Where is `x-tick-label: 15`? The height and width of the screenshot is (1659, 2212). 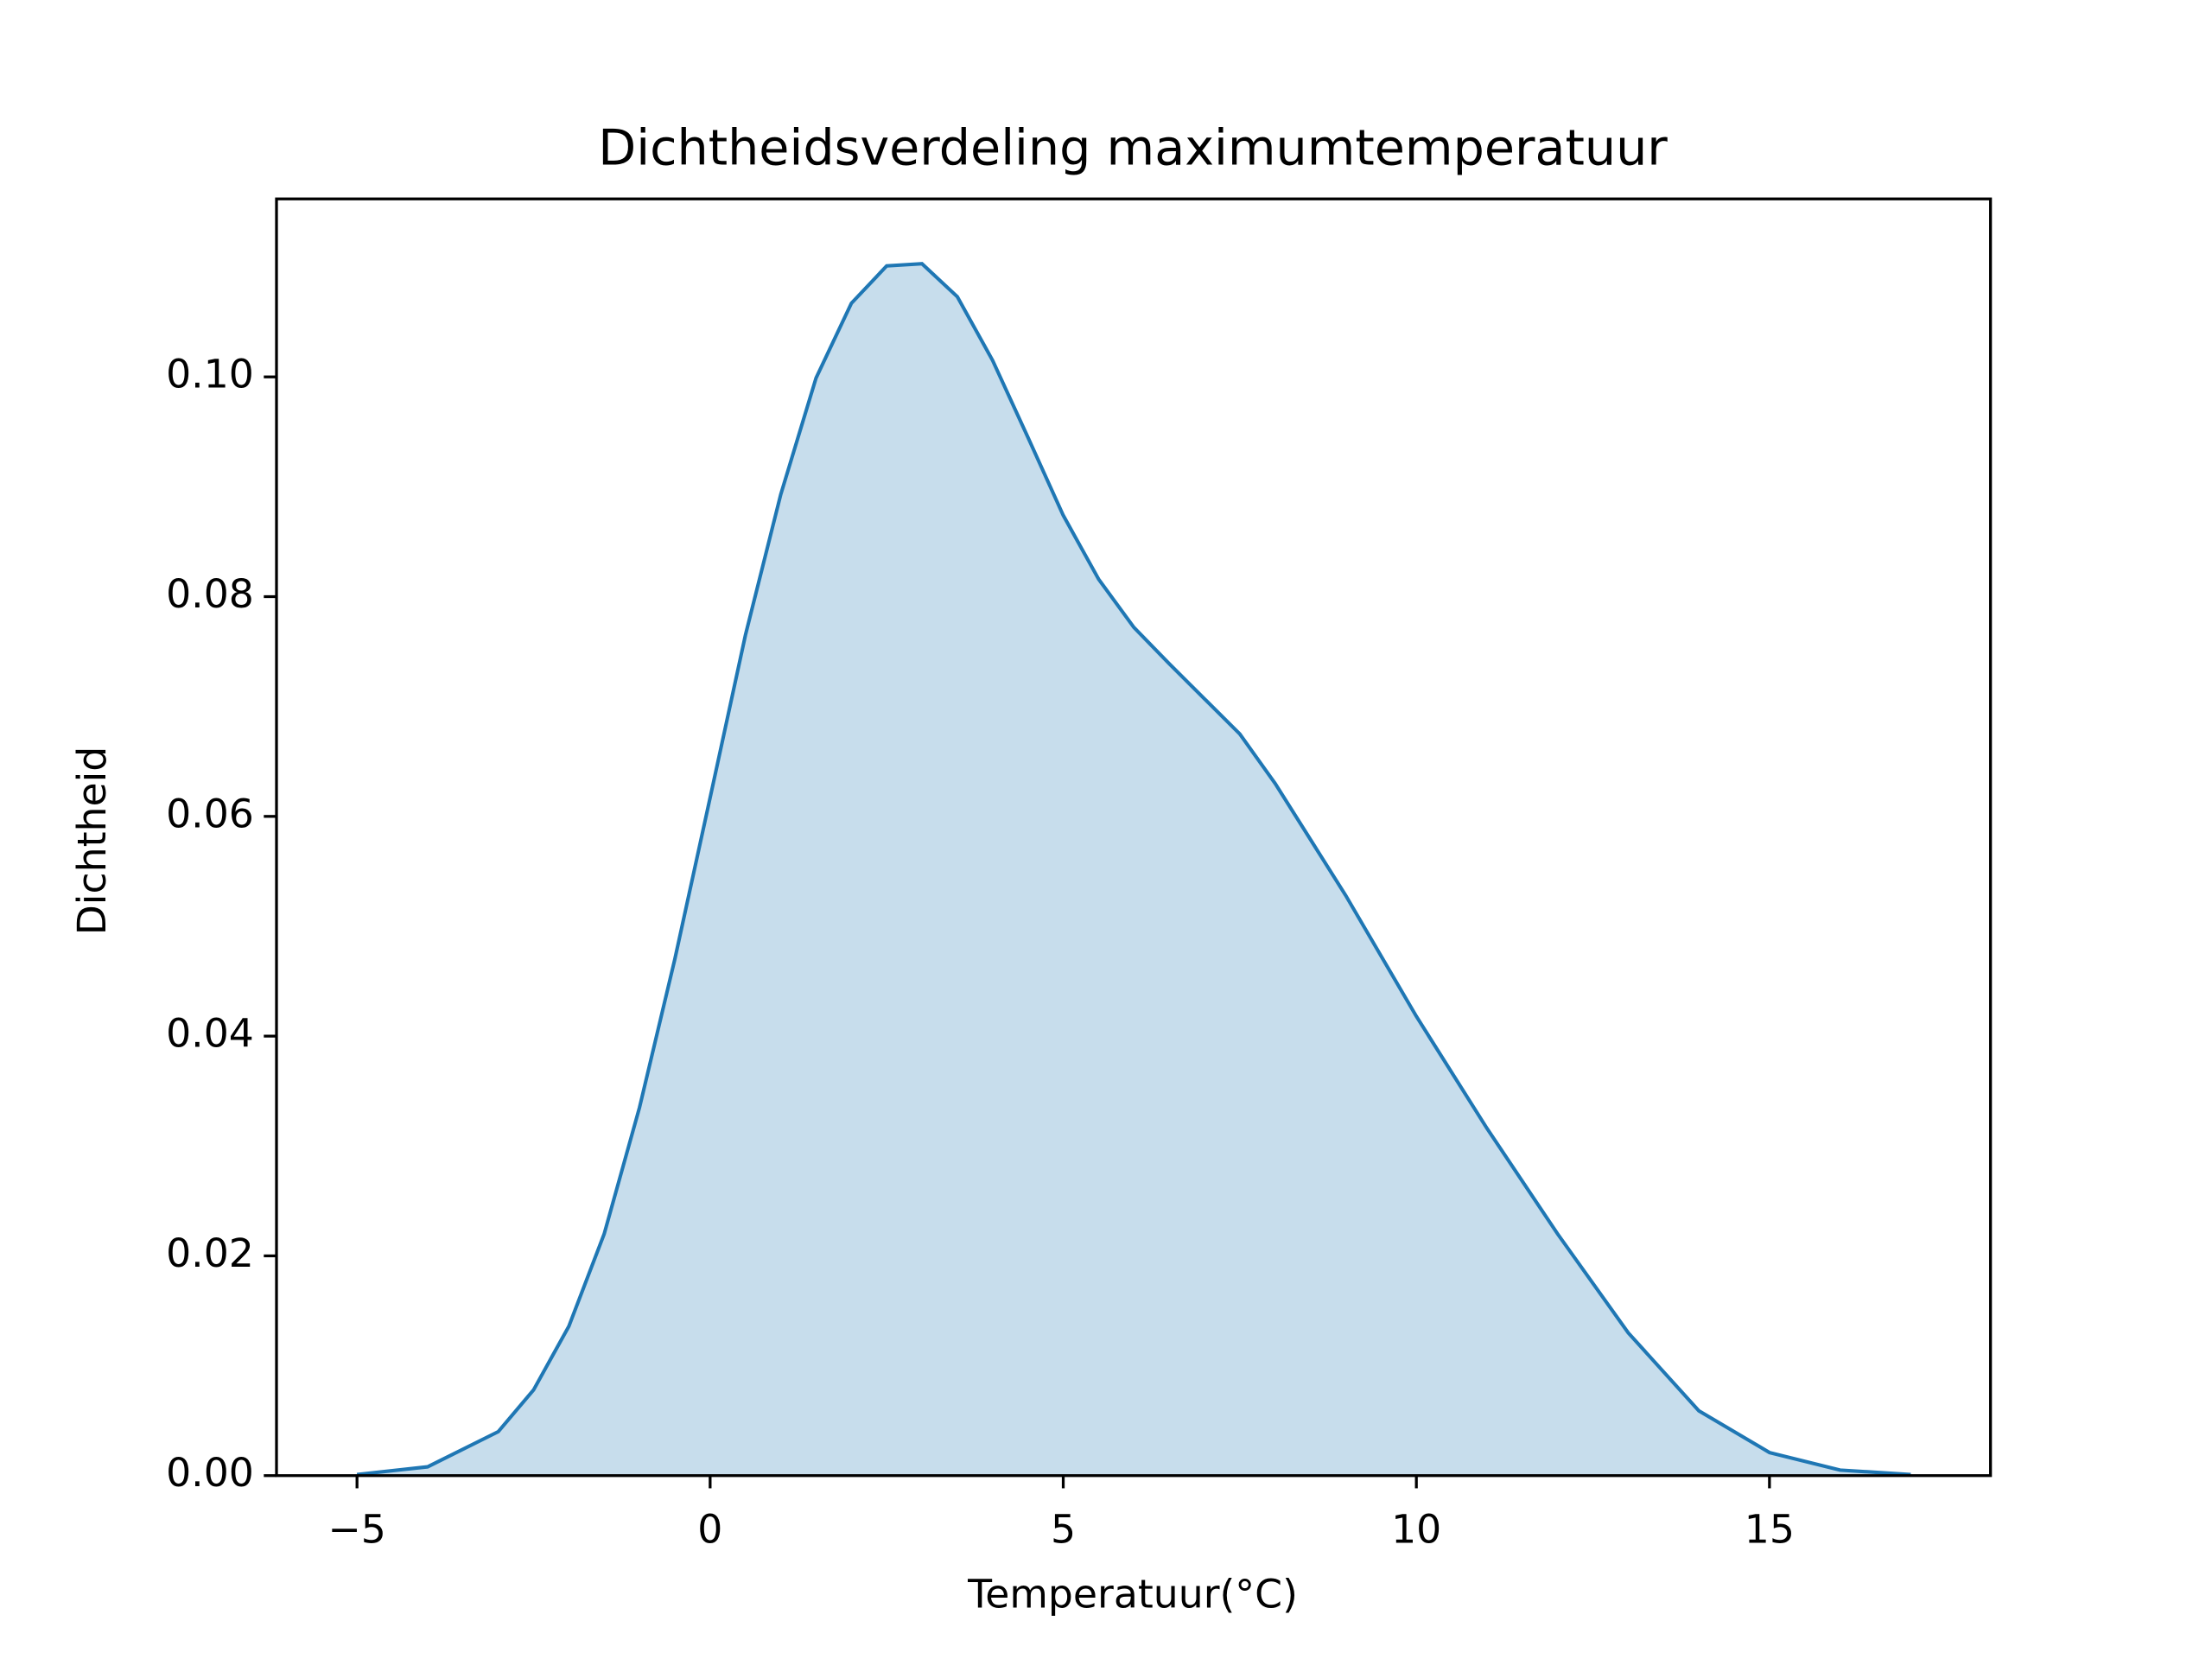
x-tick-label: 15 is located at coordinates (1770, 1530).